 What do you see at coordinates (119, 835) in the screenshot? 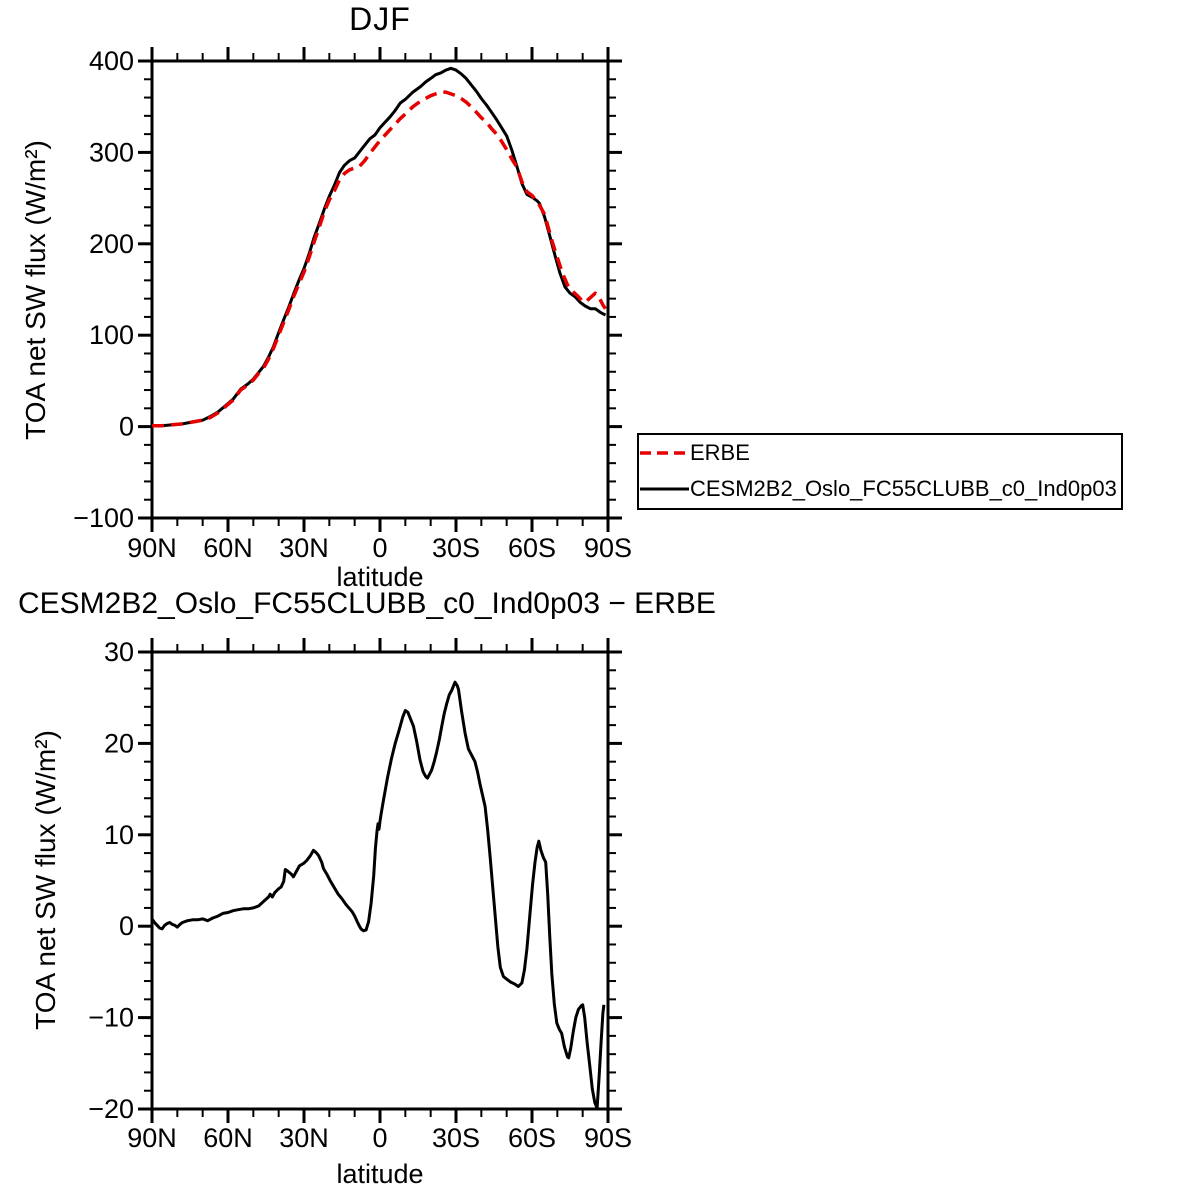
I see `y-tick-label: 10` at bounding box center [119, 835].